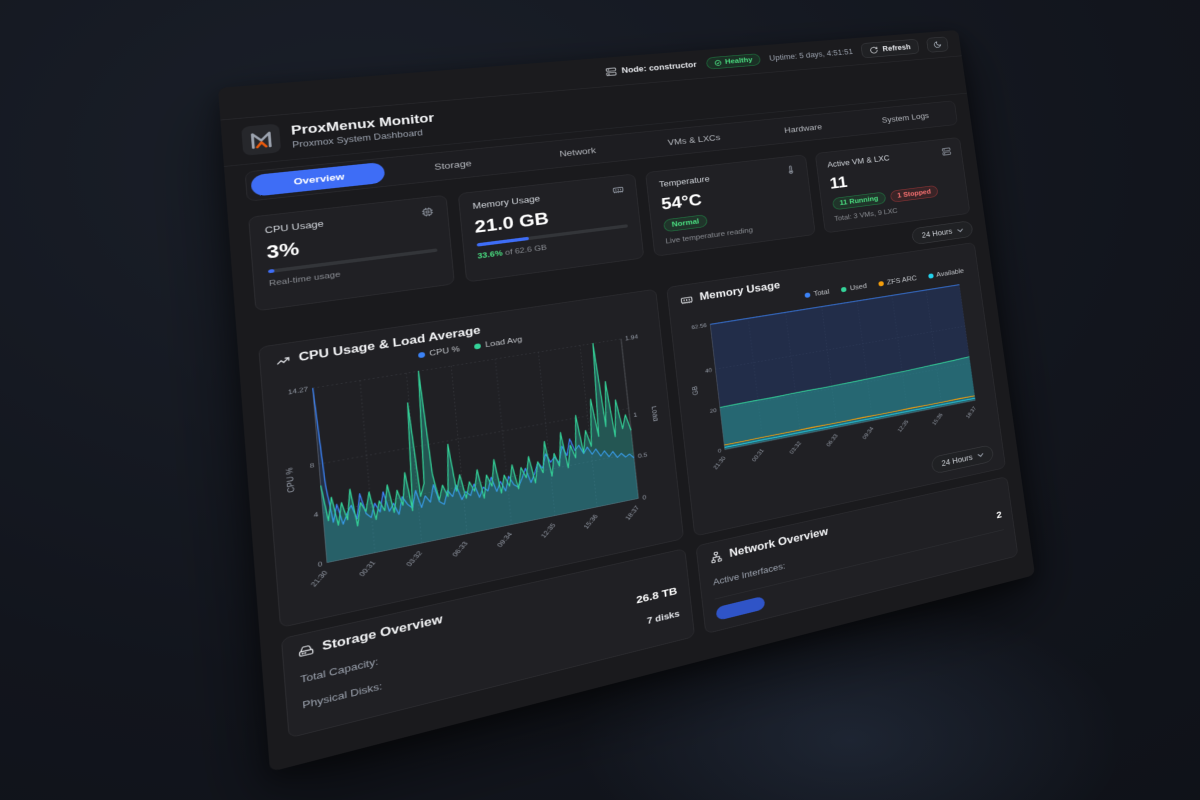  Describe the element at coordinates (577, 152) in the screenshot. I see `tab-network: Network` at that location.